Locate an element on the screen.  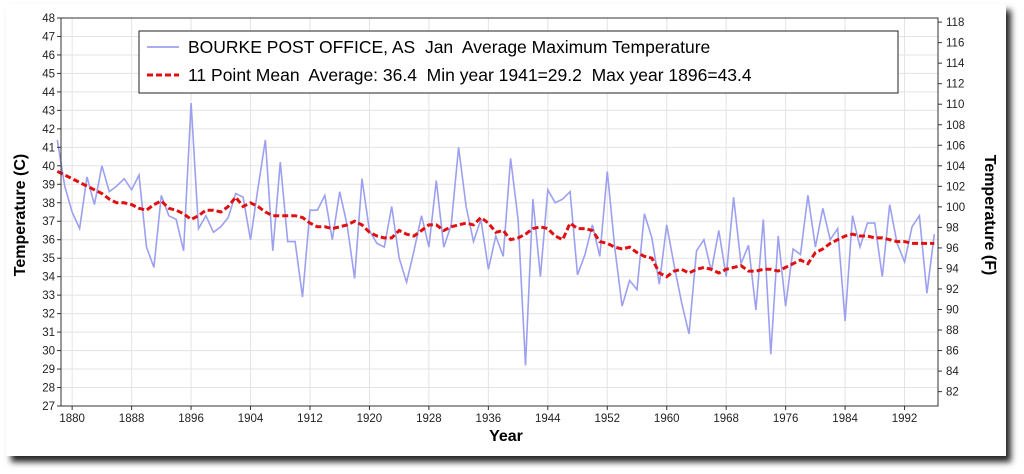
y-right-tick-label: 116 is located at coordinates (955, 44).